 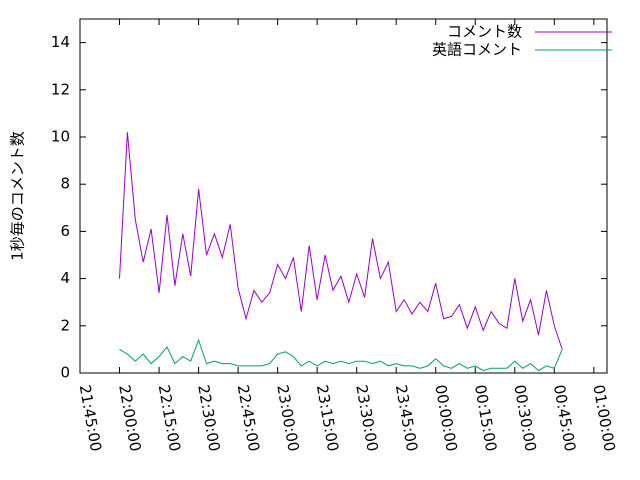 What do you see at coordinates (484, 32) in the screenshot?
I see `legend-label: コメント数` at bounding box center [484, 32].